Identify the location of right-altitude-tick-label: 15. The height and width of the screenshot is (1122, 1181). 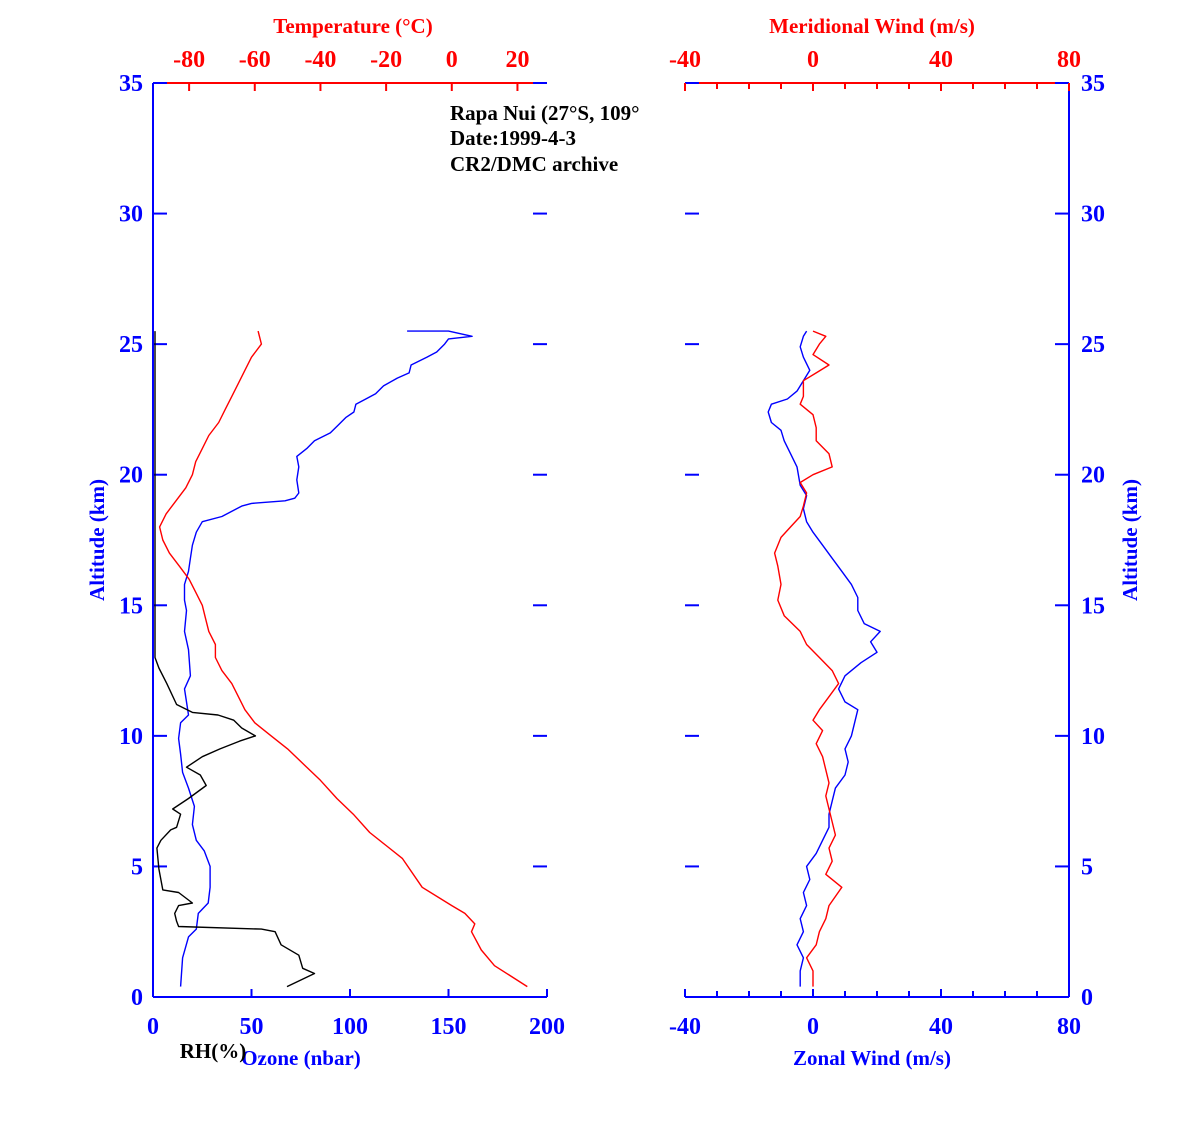
(1093, 606).